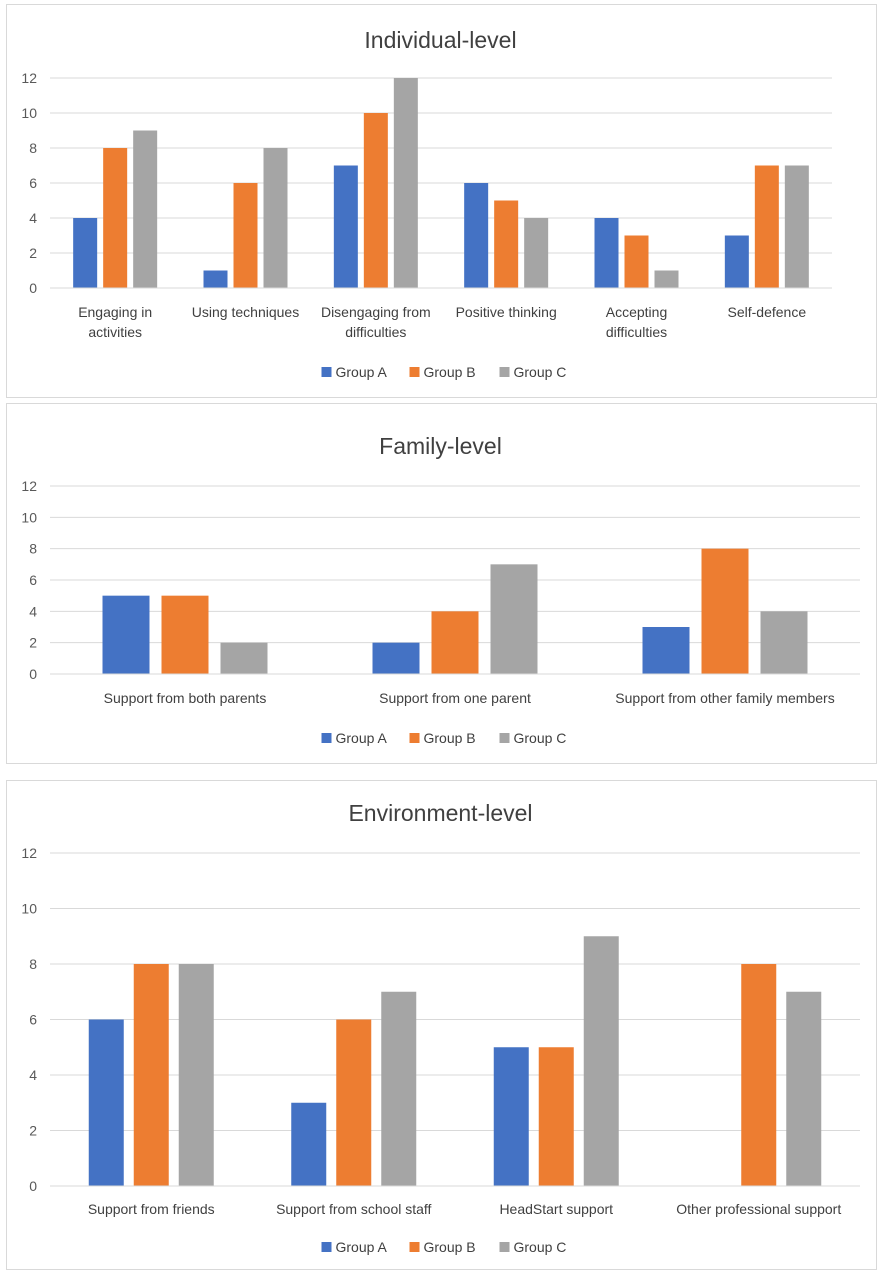  Describe the element at coordinates (215, 279) in the screenshot. I see `bar-group-a-using-techniques` at that location.